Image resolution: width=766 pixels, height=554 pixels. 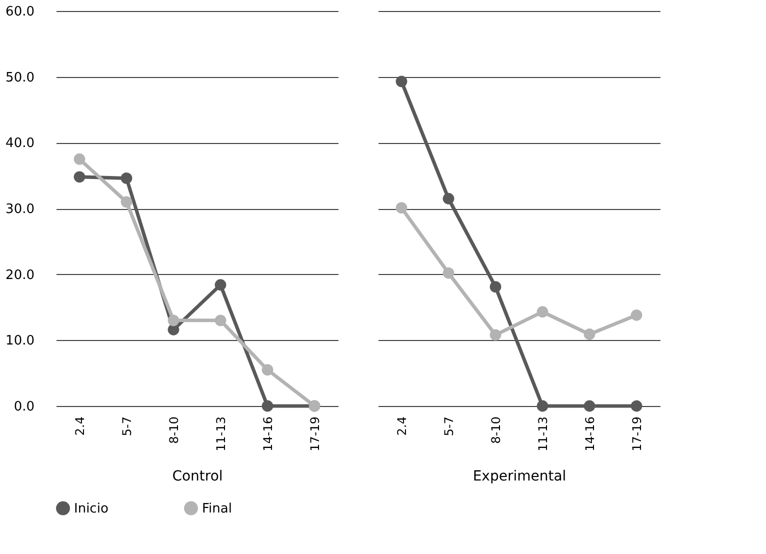 What do you see at coordinates (519, 476) in the screenshot?
I see `x-axis-title: Experimental` at bounding box center [519, 476].